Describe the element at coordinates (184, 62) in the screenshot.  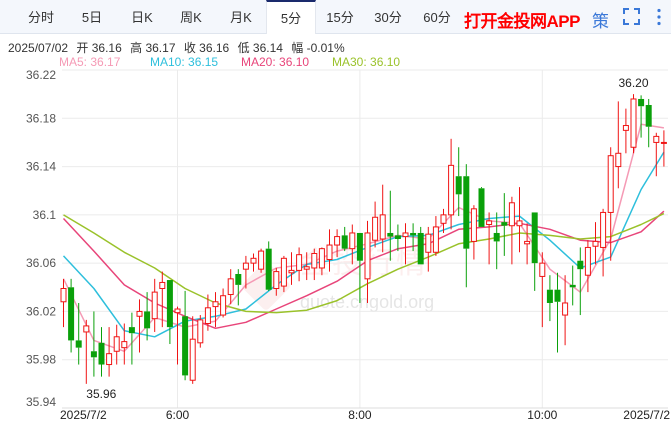
I see `ma10-legend: MA10: 36.15` at that location.